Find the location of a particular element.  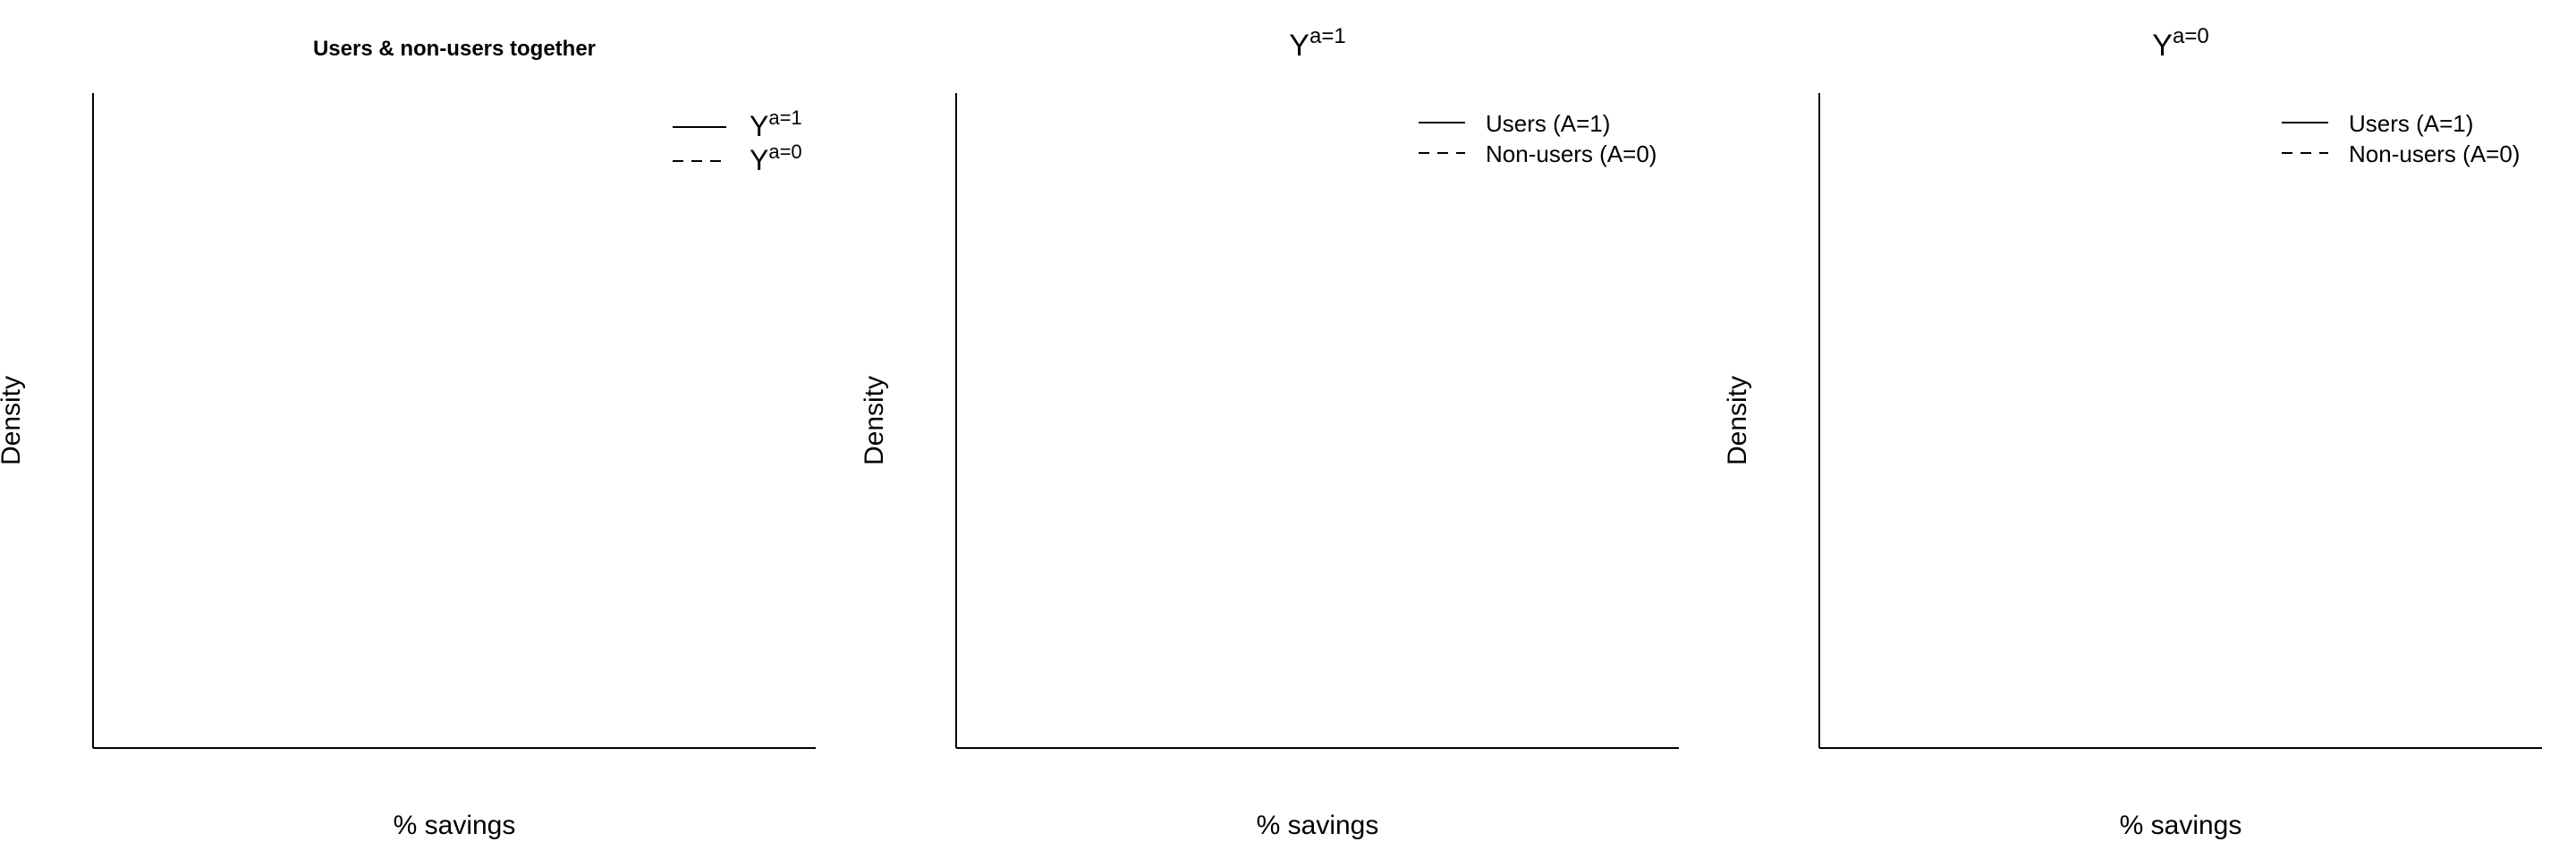

chart-title: Ya=0 is located at coordinates (2180, 43).